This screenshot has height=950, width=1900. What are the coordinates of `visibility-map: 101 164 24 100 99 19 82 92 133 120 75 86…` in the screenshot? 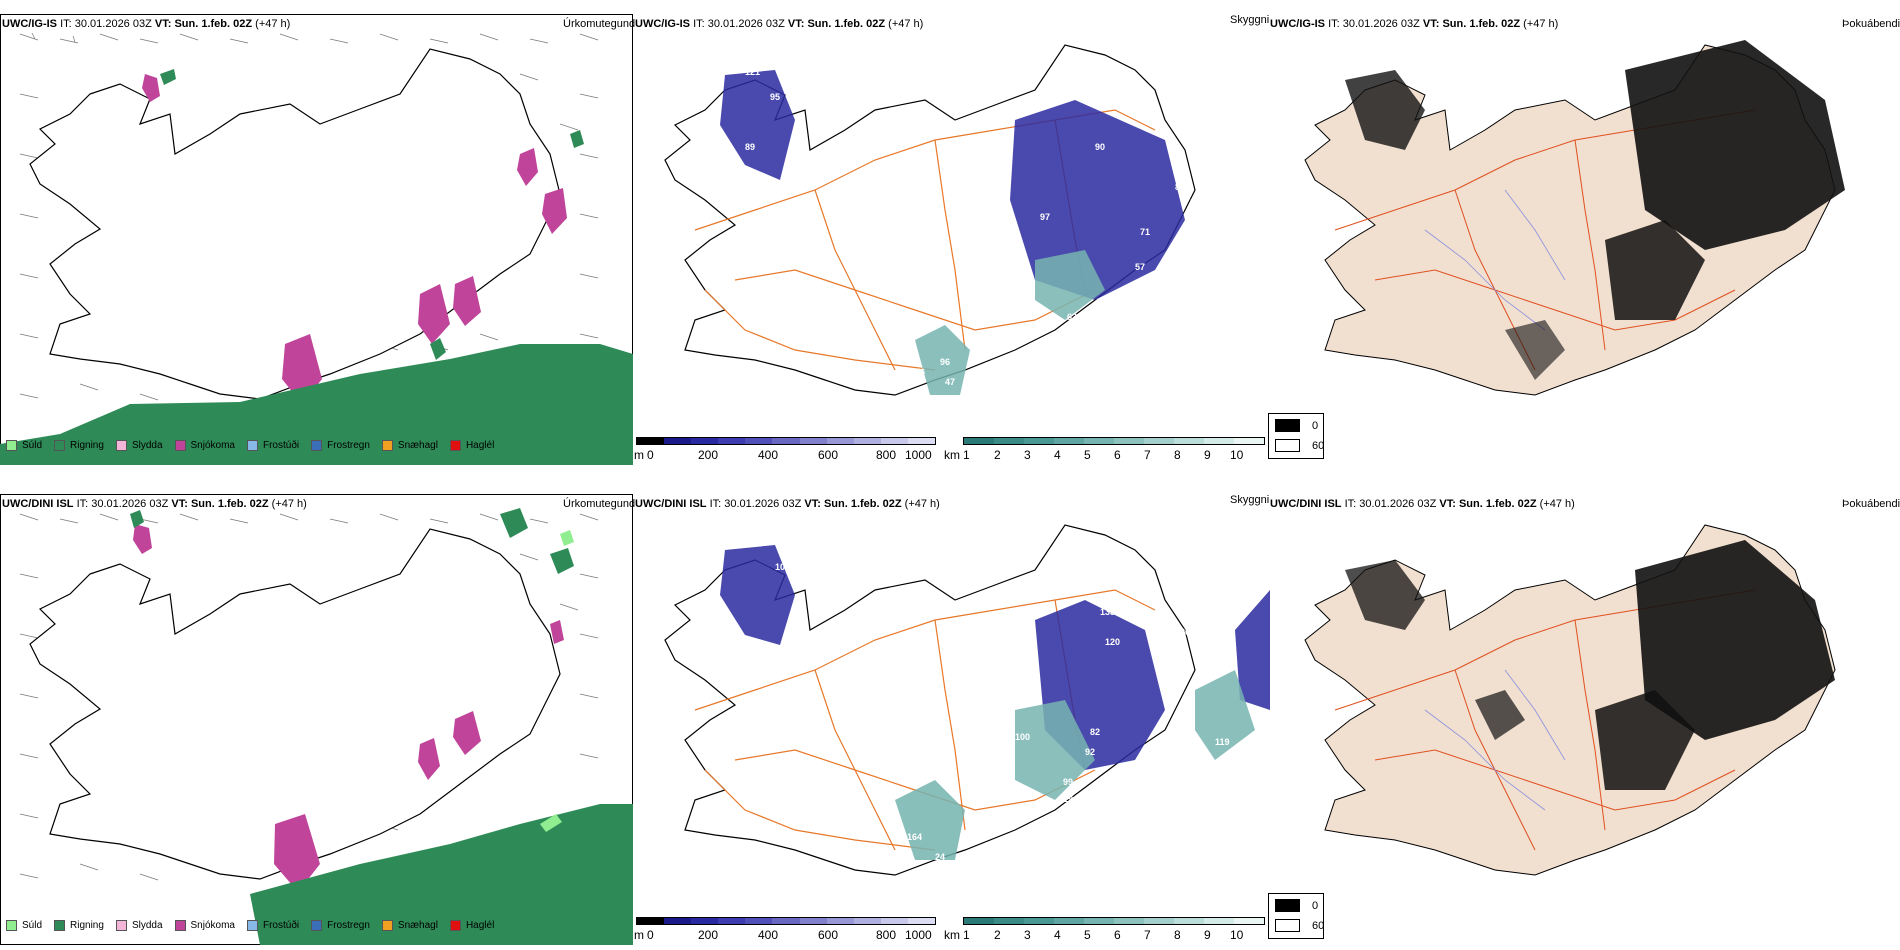 It's located at (967, 700).